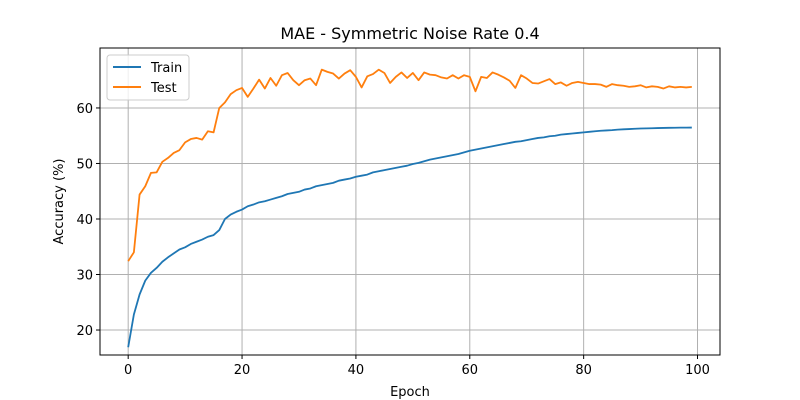 Image resolution: width=800 pixels, height=400 pixels. Describe the element at coordinates (166, 68) in the screenshot. I see `legend-label-train: Train` at that location.